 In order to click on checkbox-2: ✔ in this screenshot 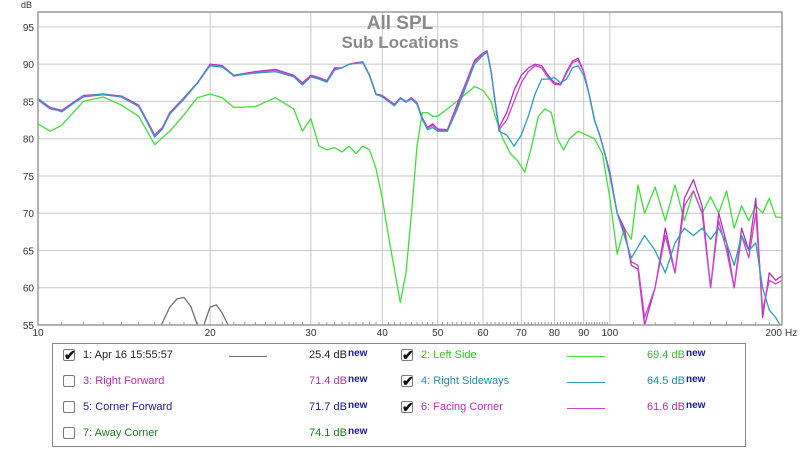, I will do `click(407, 355)`.